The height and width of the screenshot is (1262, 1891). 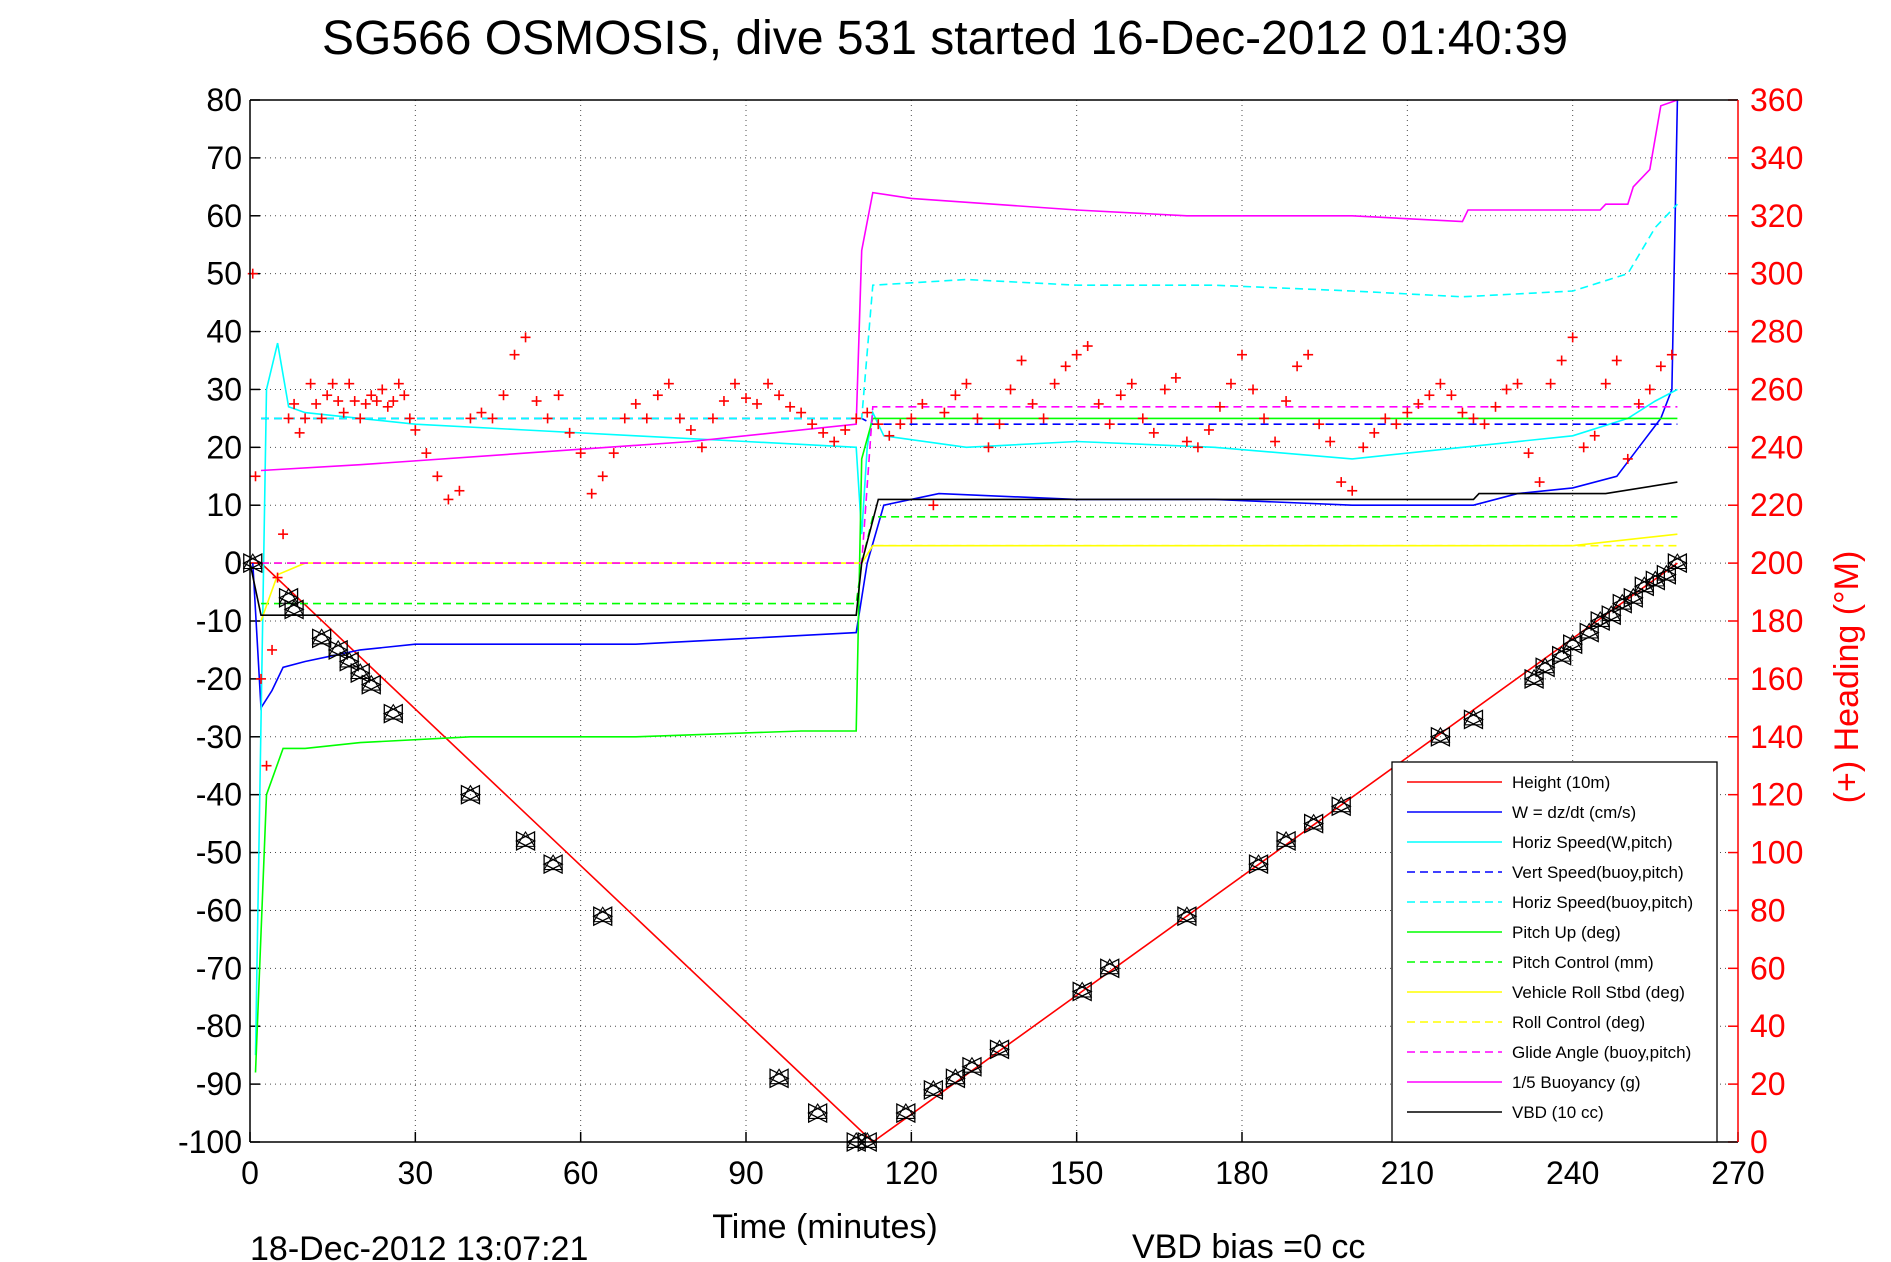 I want to click on legend-entry: Vert Speed(buoy,pitch), so click(x=1598, y=872).